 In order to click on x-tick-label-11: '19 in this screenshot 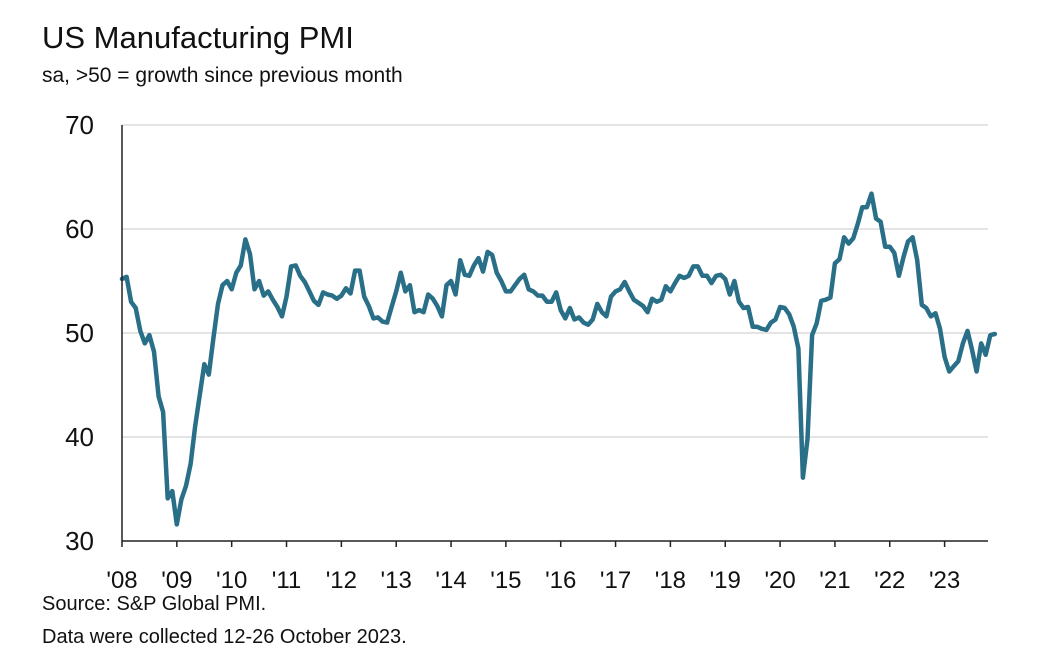, I will do `click(725, 580)`.